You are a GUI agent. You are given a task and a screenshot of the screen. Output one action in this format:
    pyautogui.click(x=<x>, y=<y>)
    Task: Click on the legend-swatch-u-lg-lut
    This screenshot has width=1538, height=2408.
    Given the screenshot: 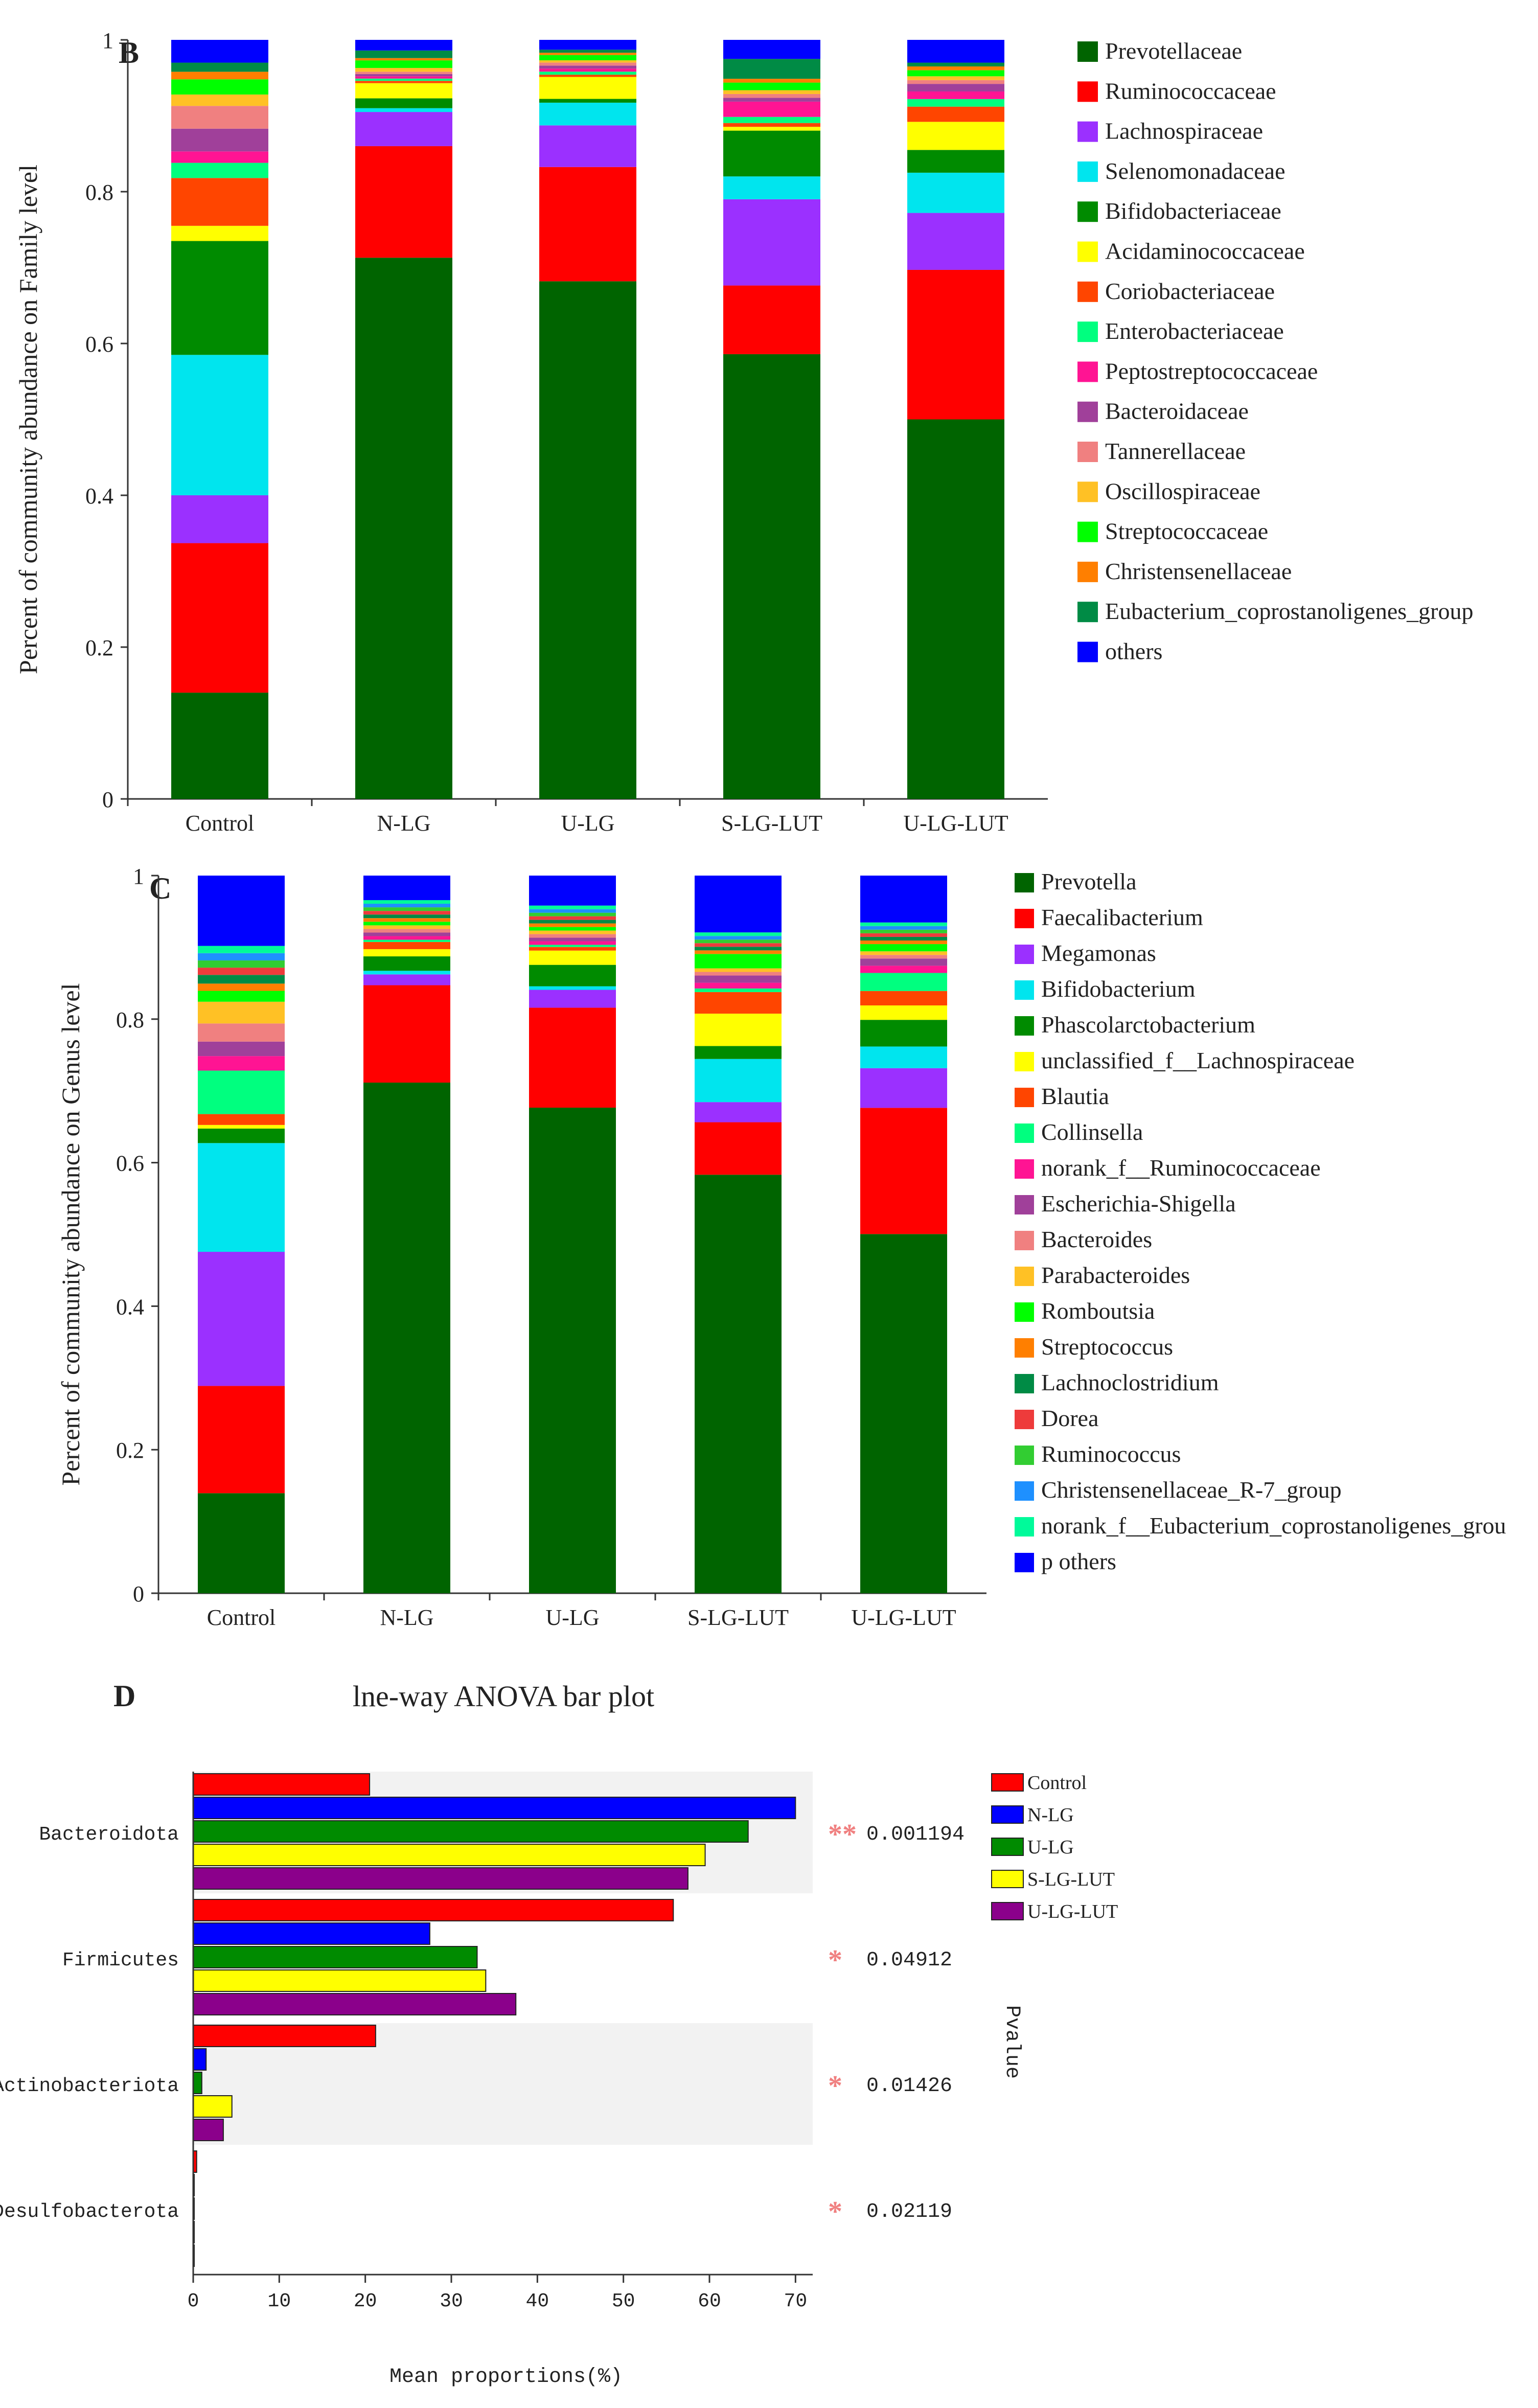 What is the action you would take?
    pyautogui.click(x=1007, y=1911)
    